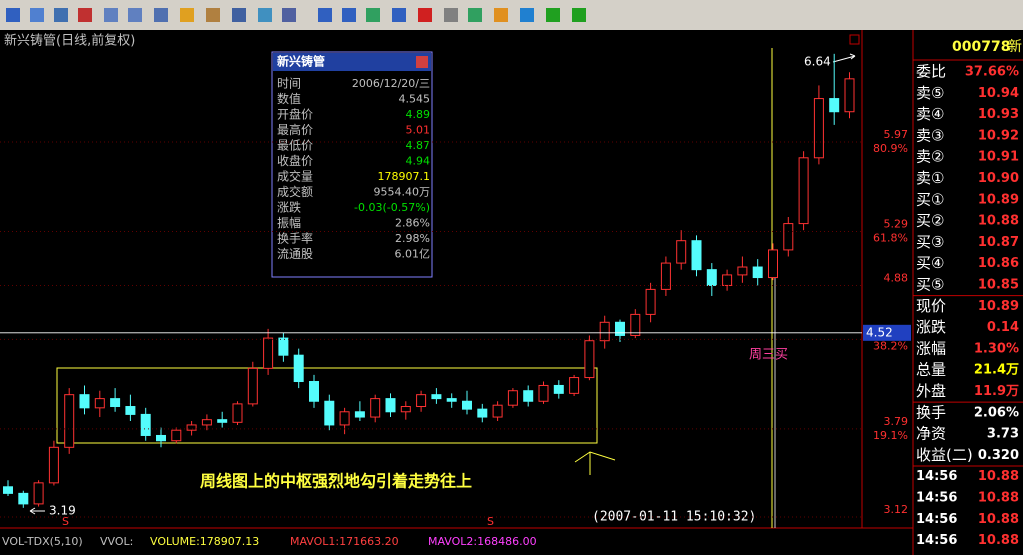 The image size is (1023, 555). Describe the element at coordinates (998, 263) in the screenshot. I see `quote-value: 10.86` at that location.